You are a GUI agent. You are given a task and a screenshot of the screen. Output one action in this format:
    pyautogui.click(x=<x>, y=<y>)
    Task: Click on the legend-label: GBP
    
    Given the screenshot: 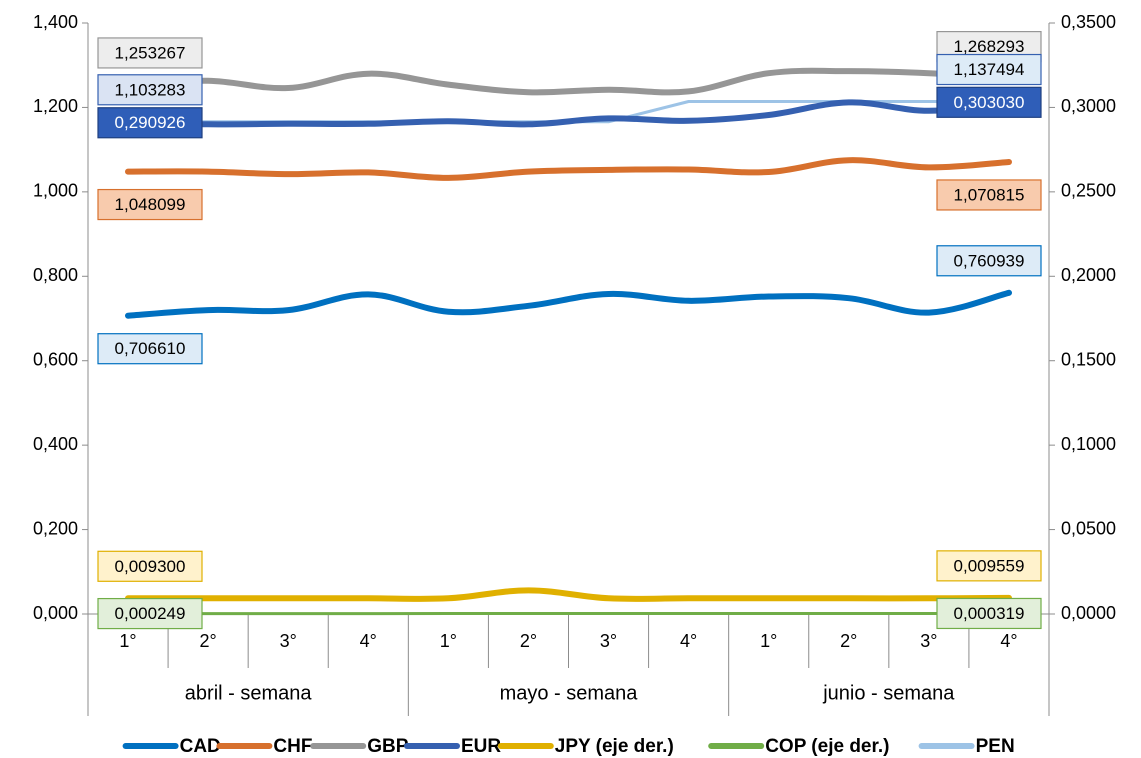 What is the action you would take?
    pyautogui.click(x=388, y=746)
    